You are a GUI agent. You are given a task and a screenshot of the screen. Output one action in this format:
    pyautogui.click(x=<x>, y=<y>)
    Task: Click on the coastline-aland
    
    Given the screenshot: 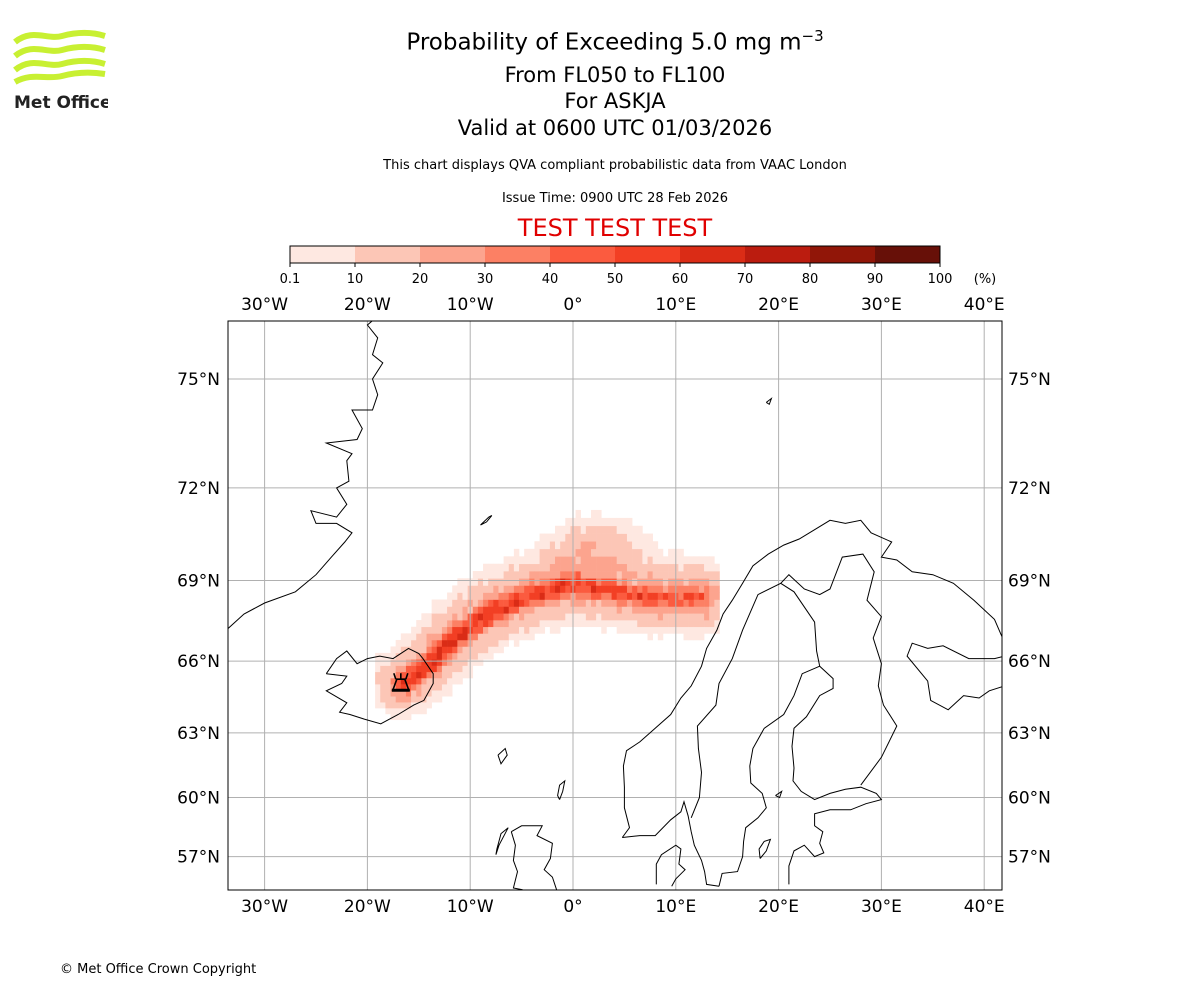 What is the action you would take?
    pyautogui.click(x=779, y=794)
    